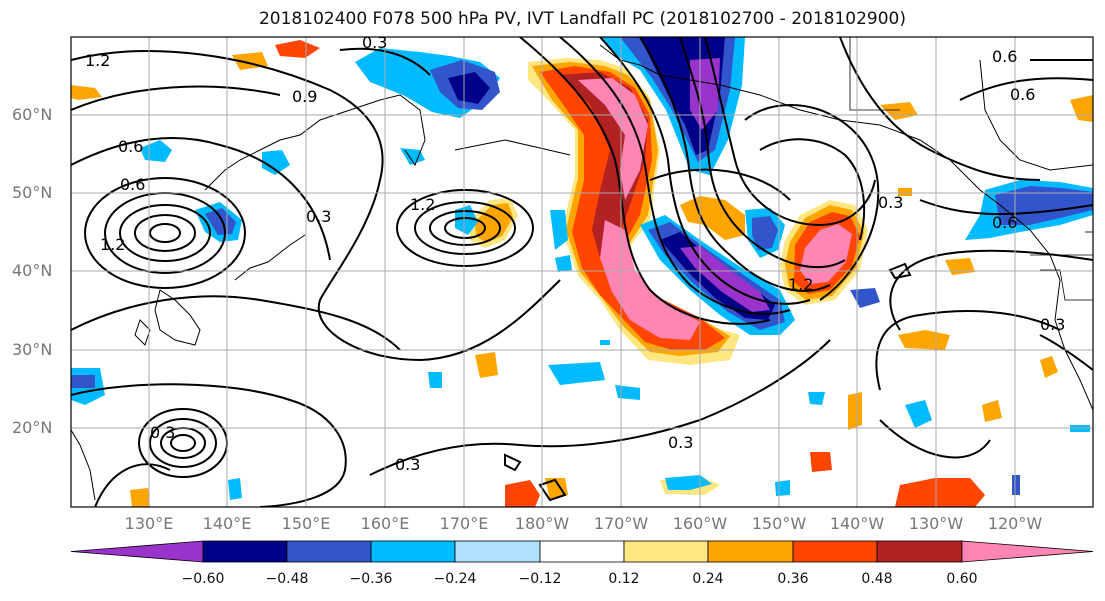 The width and height of the screenshot is (1105, 601). What do you see at coordinates (705, 94) in the screenshot?
I see `field-purple` at bounding box center [705, 94].